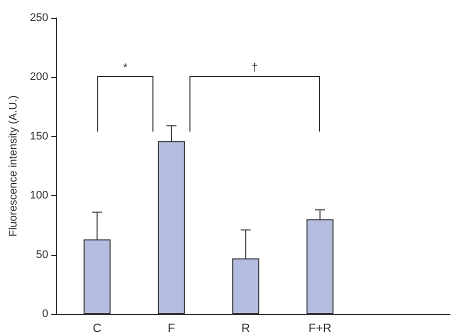 The image size is (465, 336). I want to click on annotation: *, so click(125, 68).